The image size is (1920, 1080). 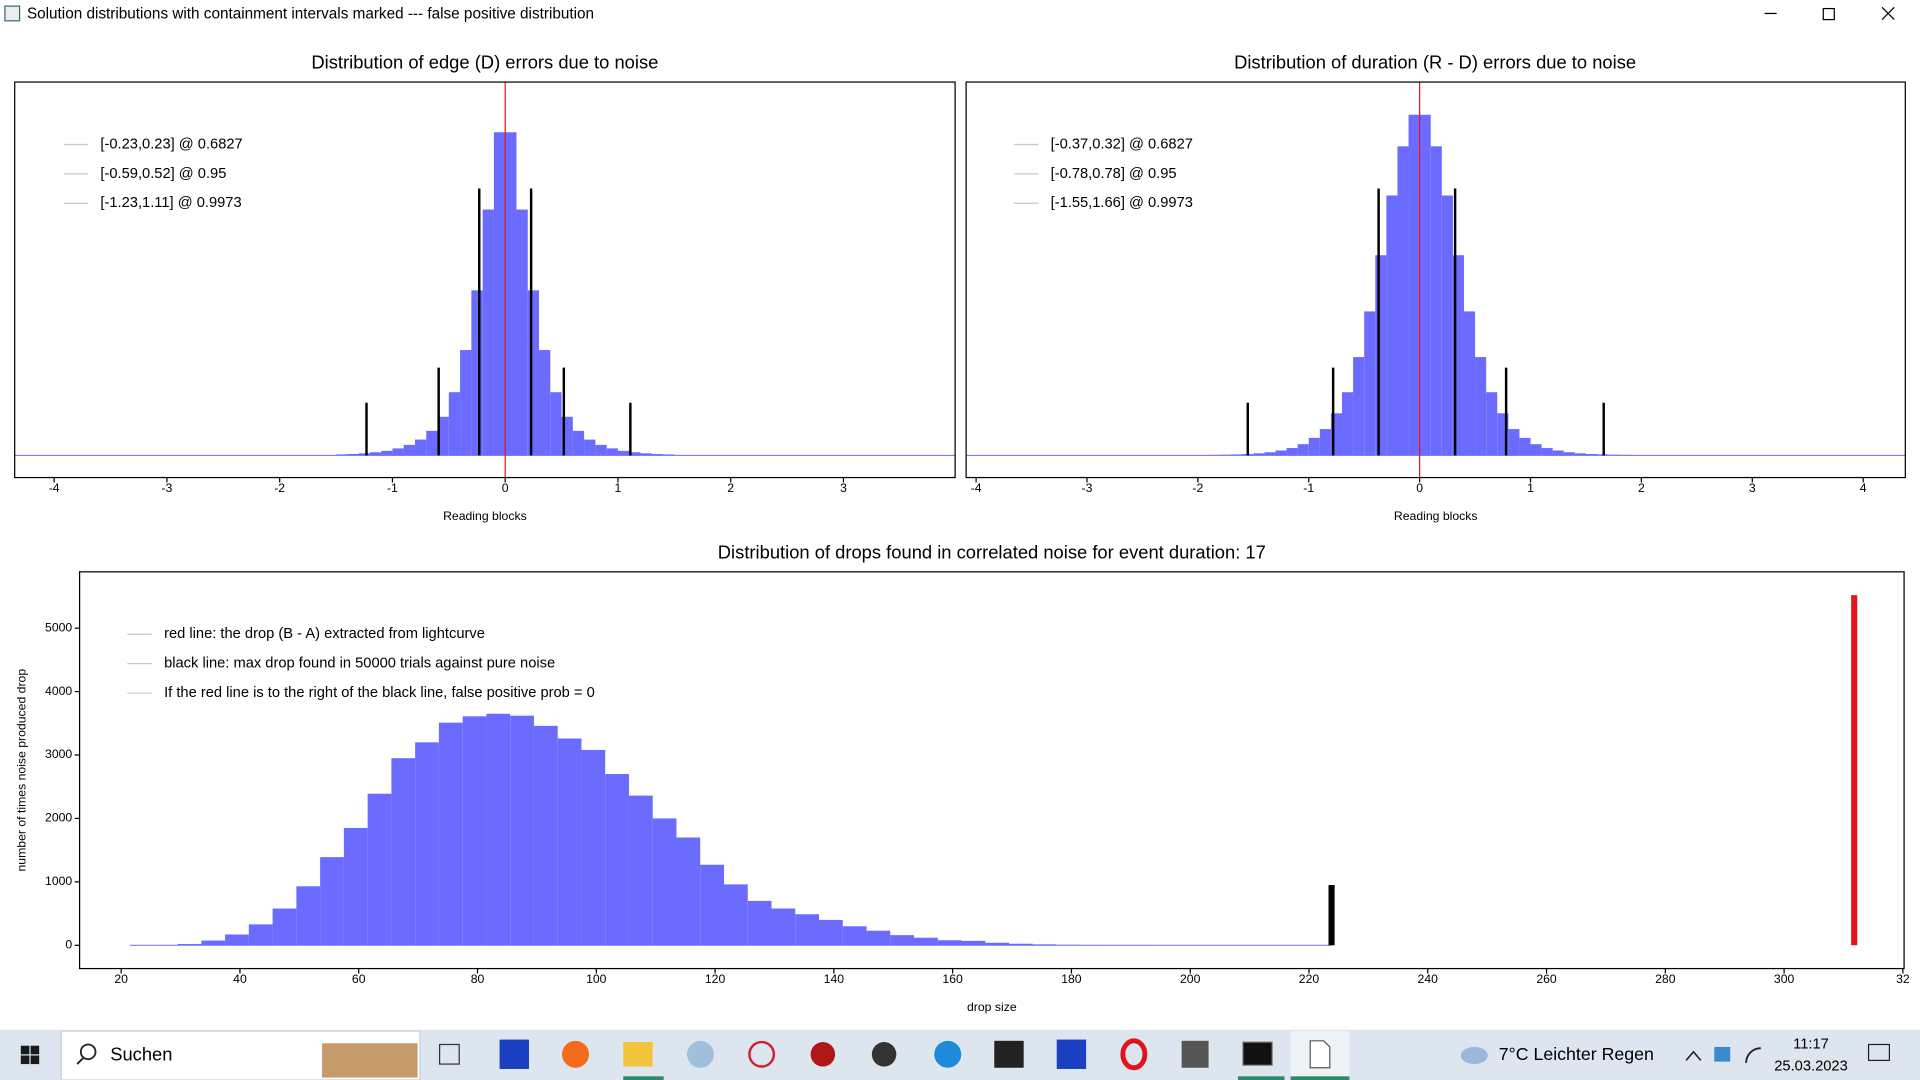 I want to click on x-tick-label: 40, so click(x=240, y=979).